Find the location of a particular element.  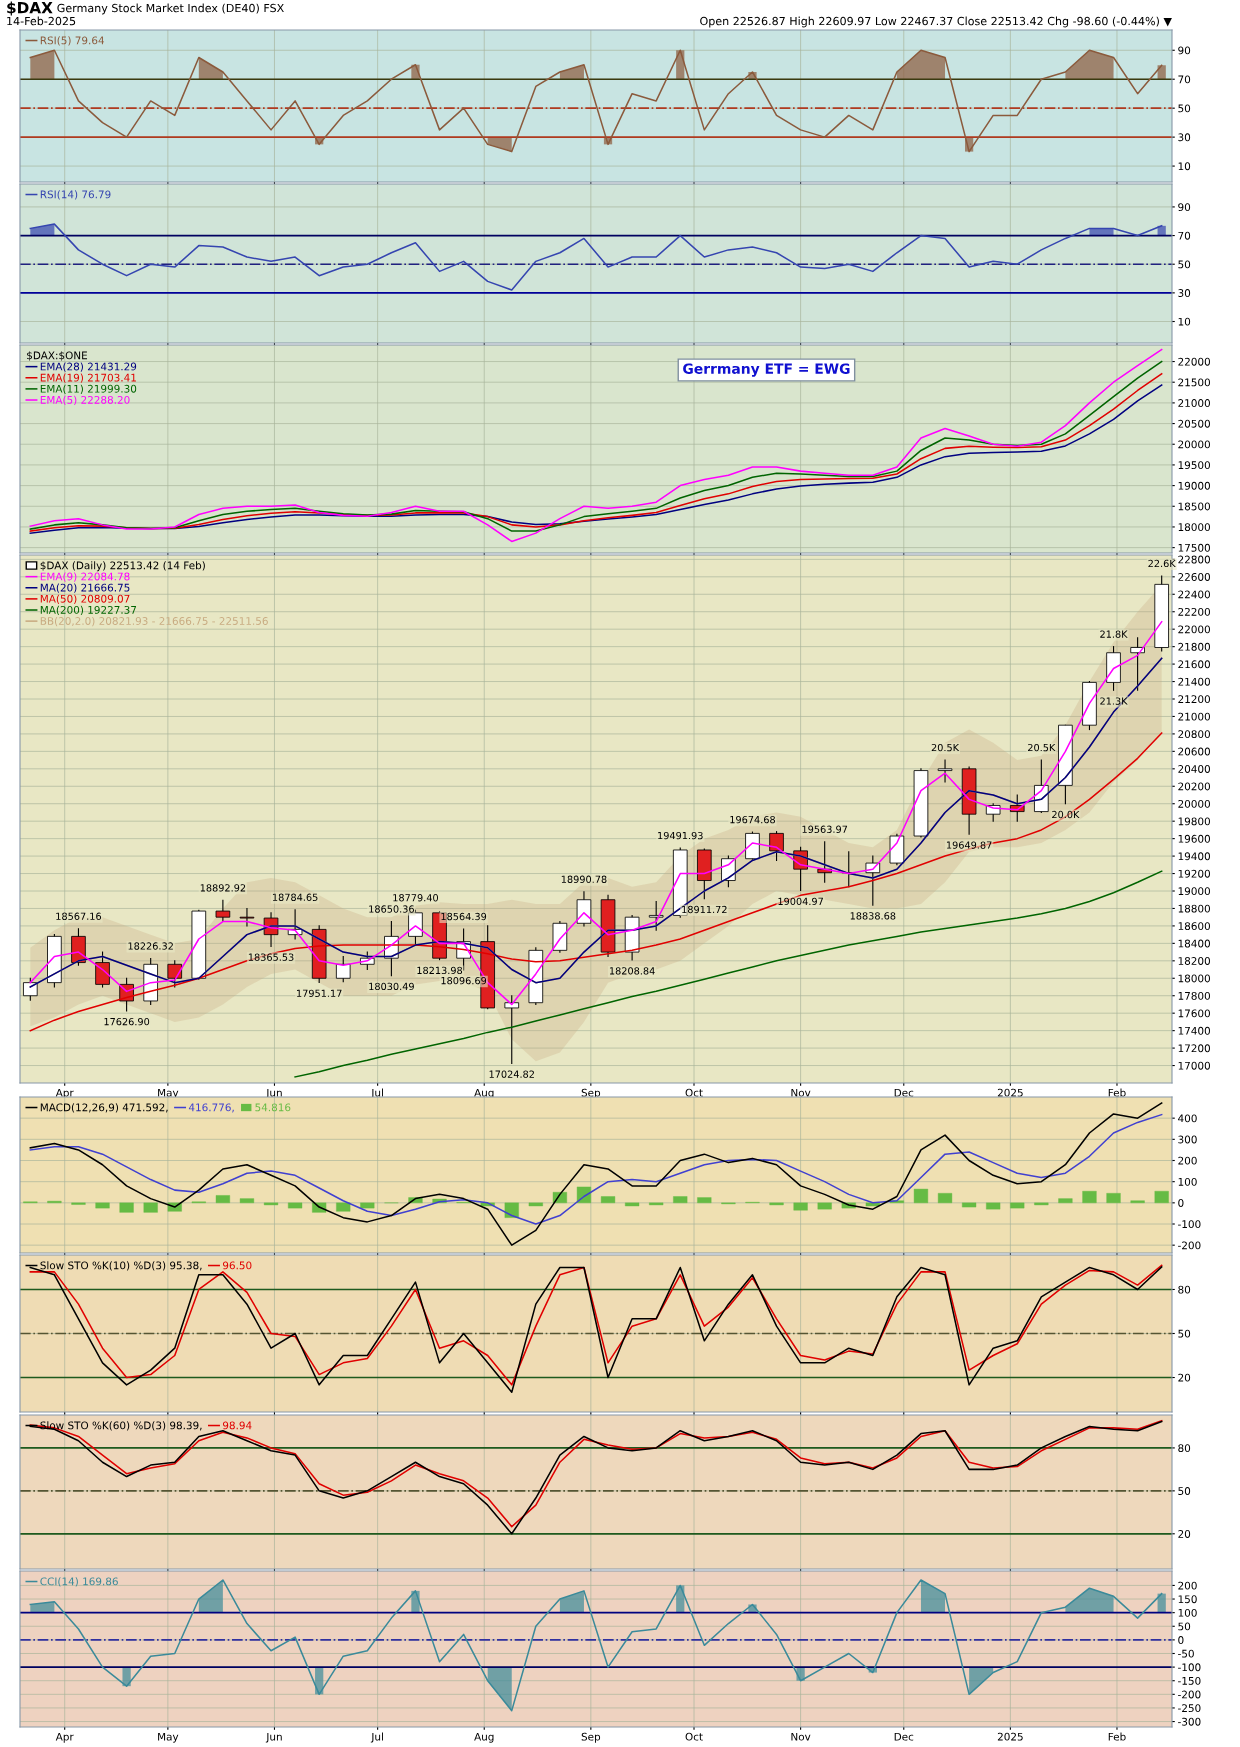

y-tick-label: 70 is located at coordinates (1184, 235).